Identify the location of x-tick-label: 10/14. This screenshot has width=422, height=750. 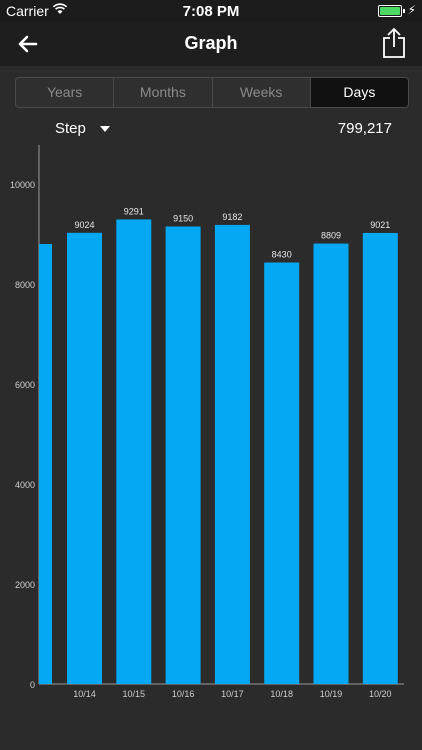
(84, 694).